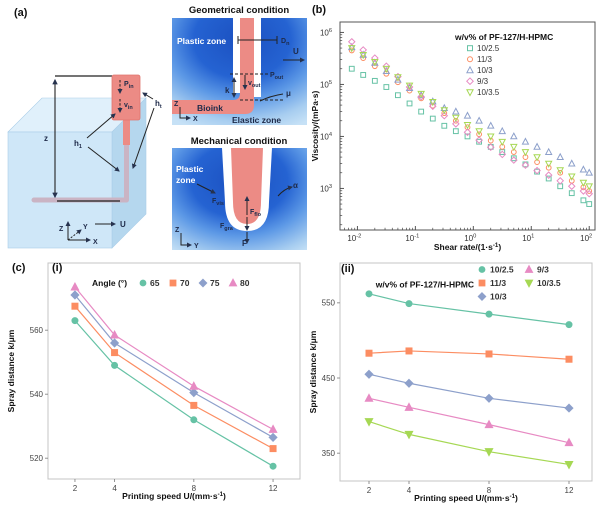  Describe the element at coordinates (218, 202) in the screenshot. I see `f-vis-label: Fvis` at that location.